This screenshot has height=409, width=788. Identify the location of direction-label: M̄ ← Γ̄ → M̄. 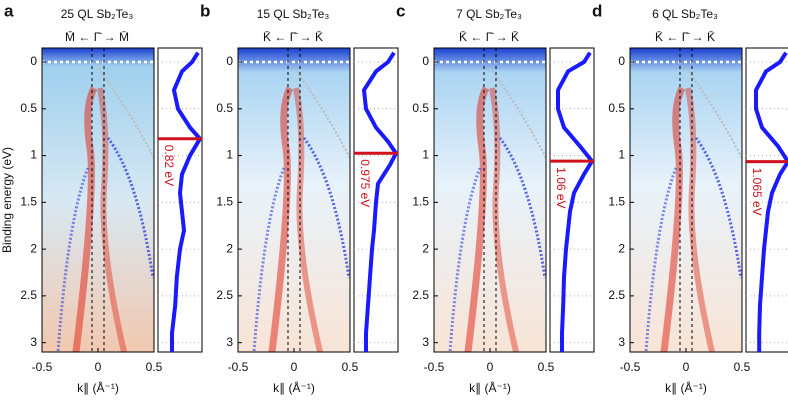
(97, 37).